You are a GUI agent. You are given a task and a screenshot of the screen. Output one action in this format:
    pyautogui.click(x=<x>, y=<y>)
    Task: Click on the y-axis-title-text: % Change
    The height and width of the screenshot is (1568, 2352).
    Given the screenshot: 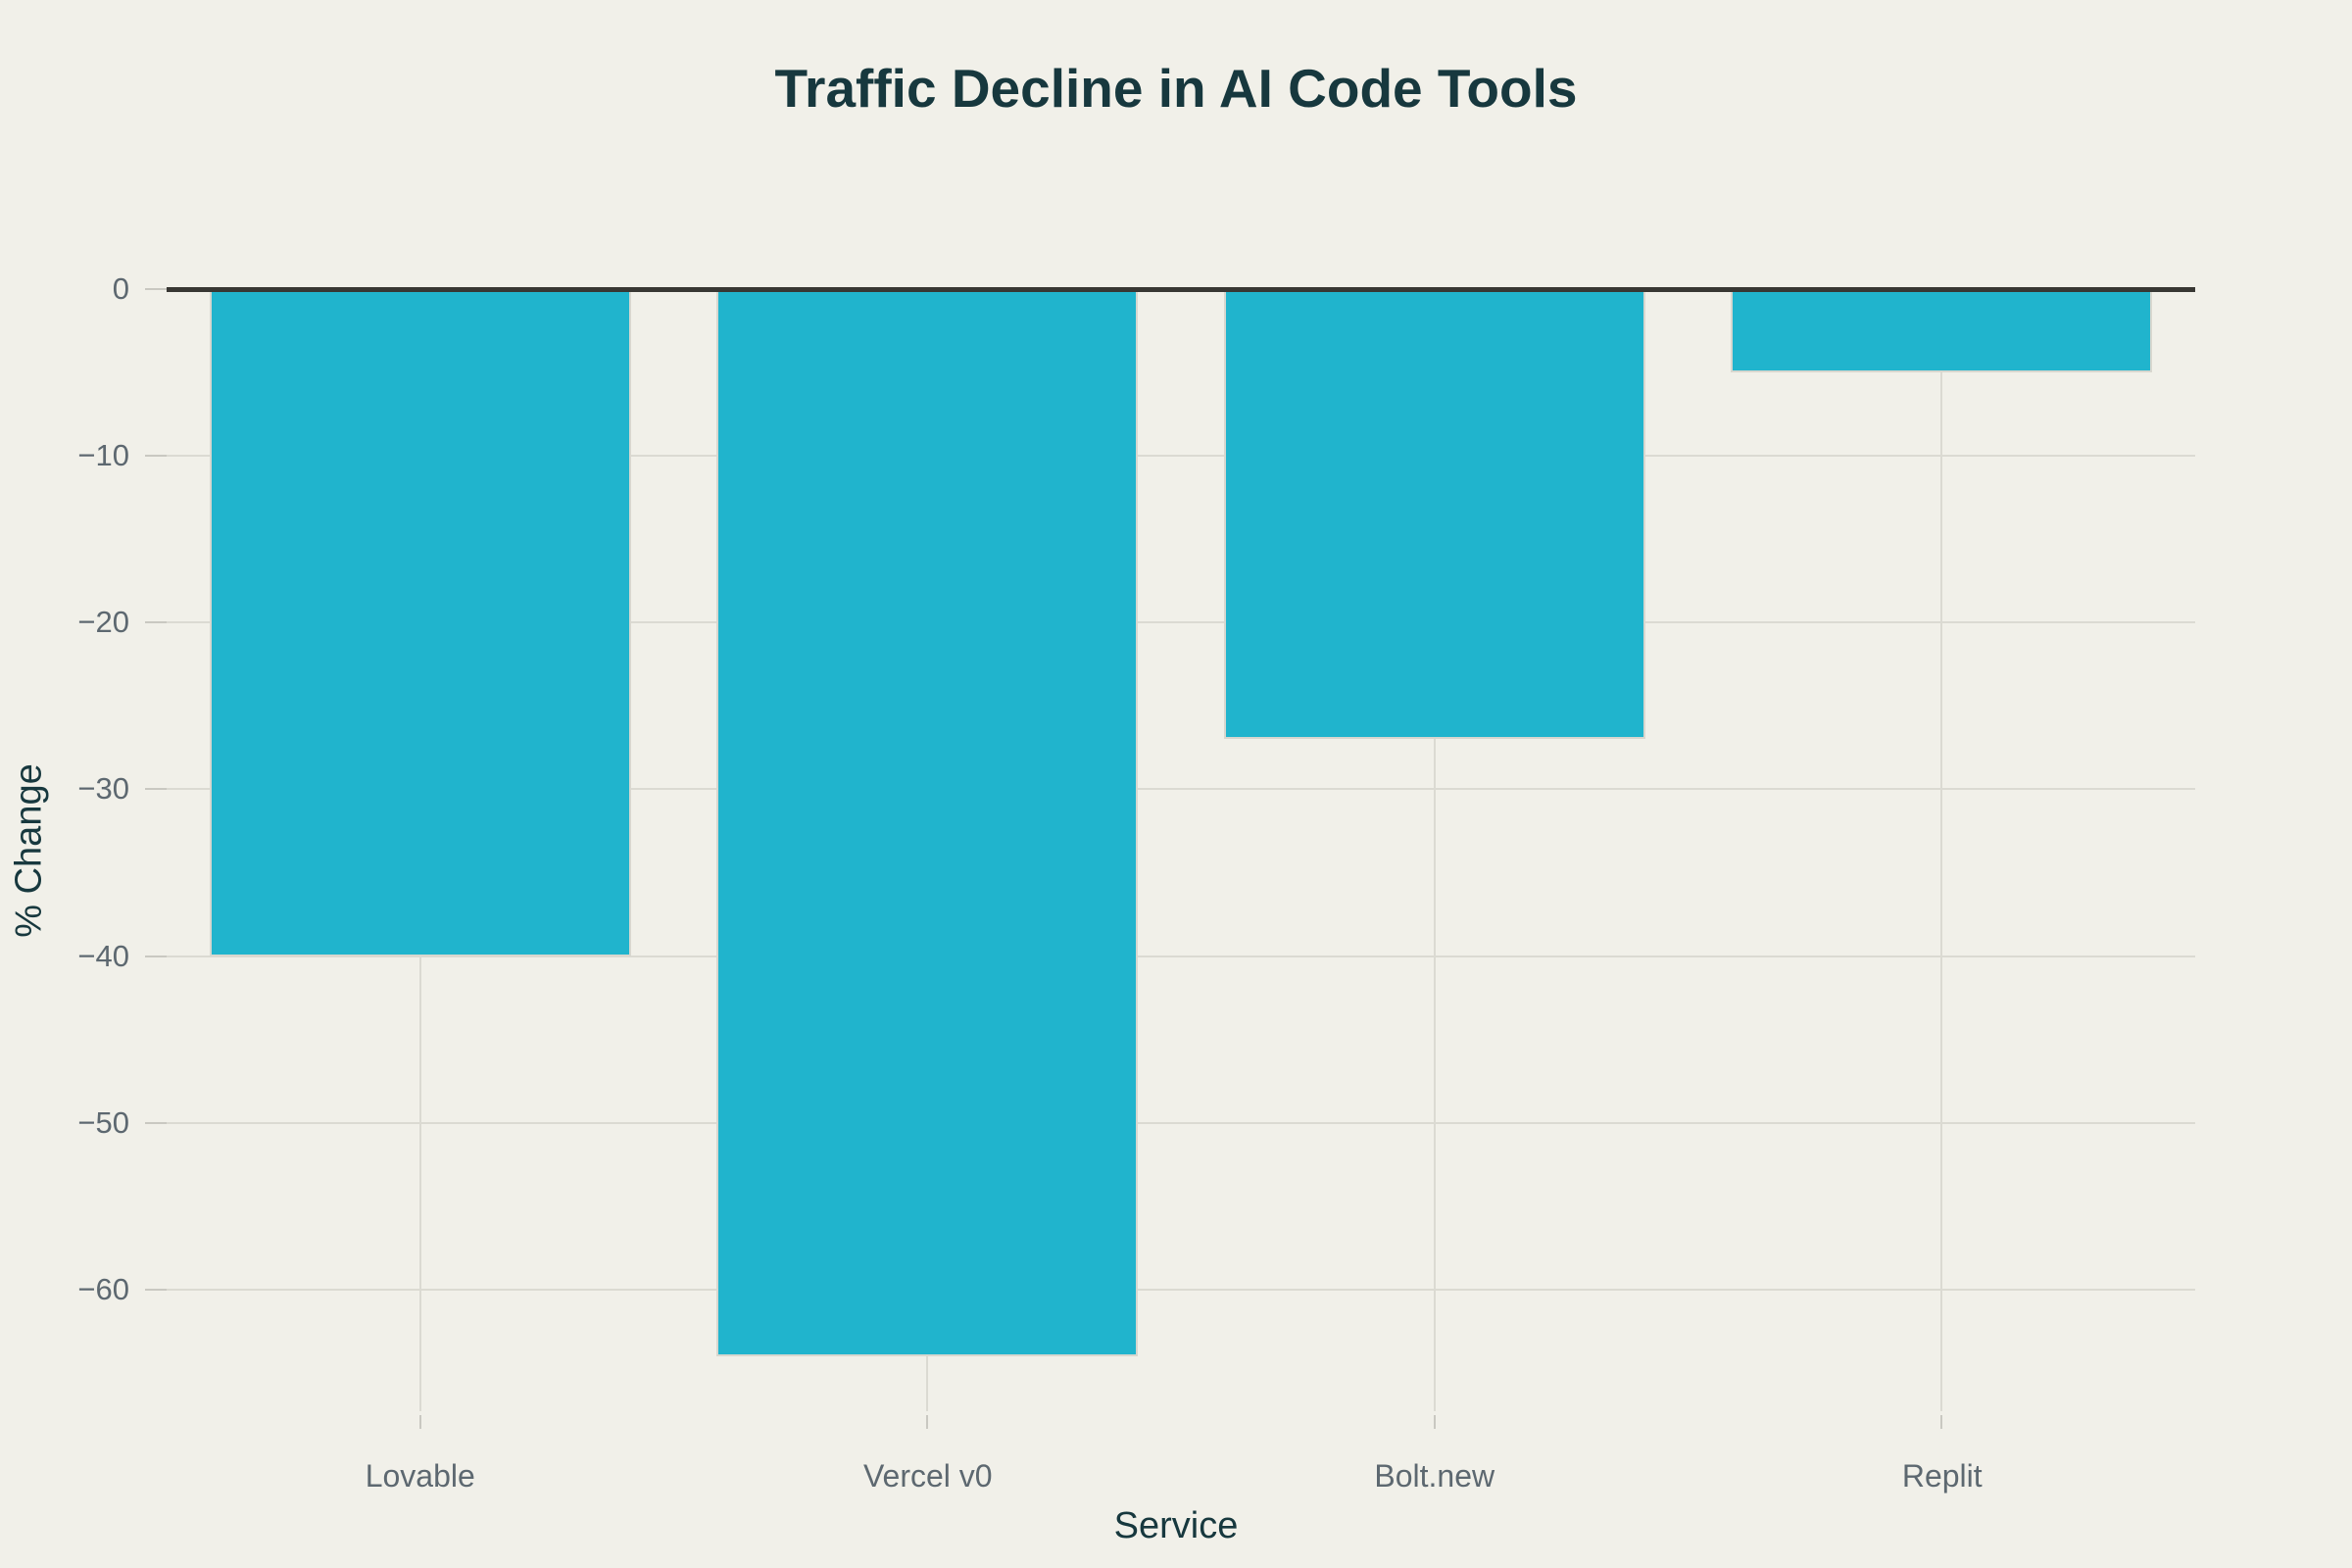 What is the action you would take?
    pyautogui.click(x=29, y=850)
    